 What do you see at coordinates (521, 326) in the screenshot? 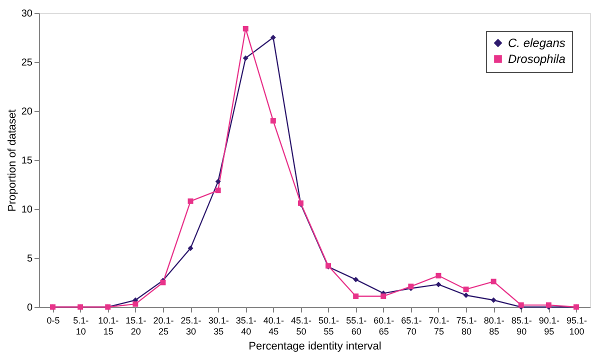
I see `x-tick-label: 85.1-90` at bounding box center [521, 326].